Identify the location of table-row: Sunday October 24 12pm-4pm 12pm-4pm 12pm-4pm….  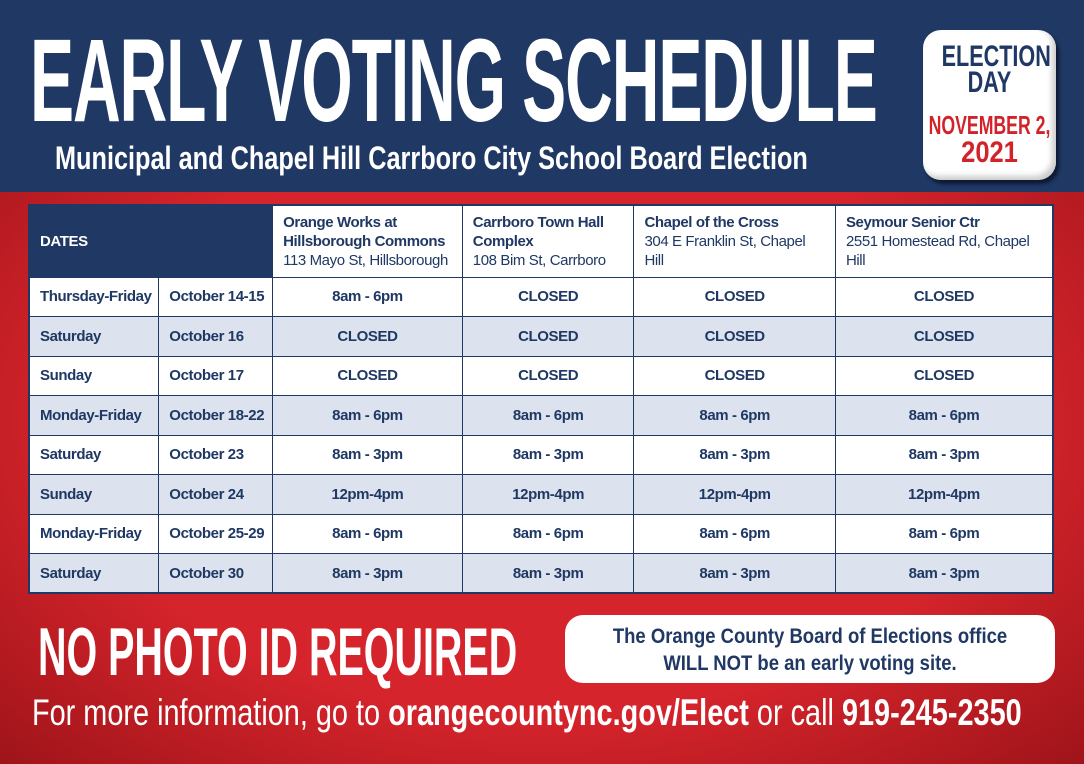
(541, 494).